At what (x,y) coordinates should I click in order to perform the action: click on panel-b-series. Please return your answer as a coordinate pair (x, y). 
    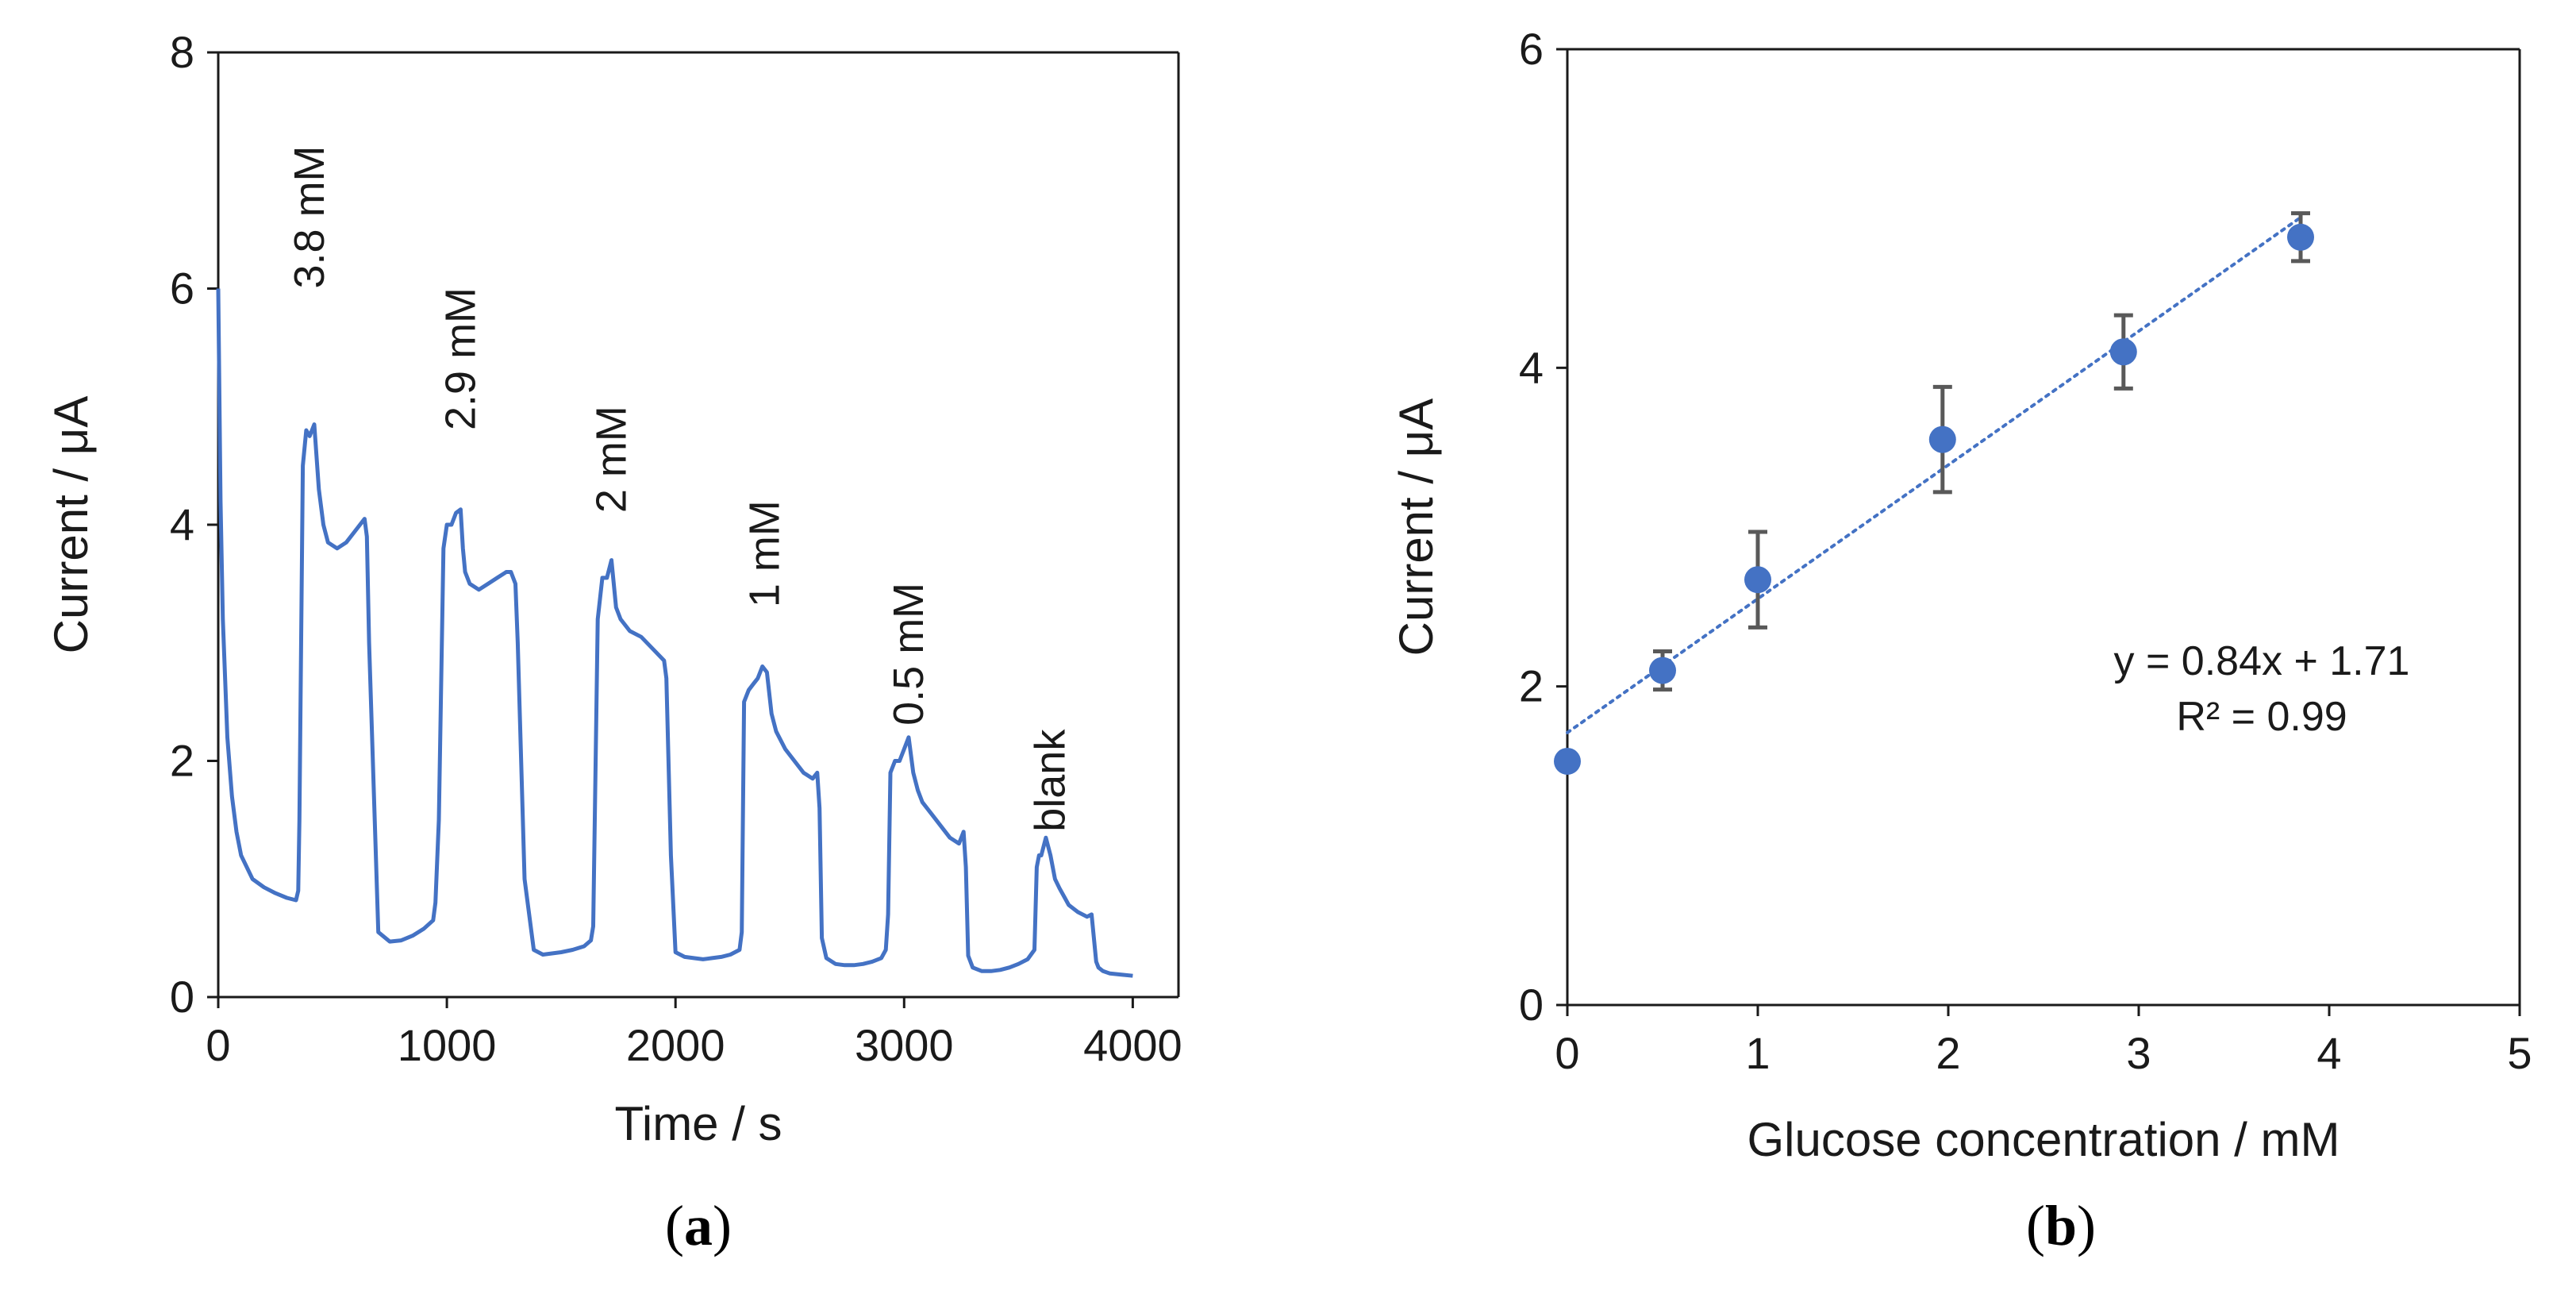
    Looking at the image, I should click on (1934, 493).